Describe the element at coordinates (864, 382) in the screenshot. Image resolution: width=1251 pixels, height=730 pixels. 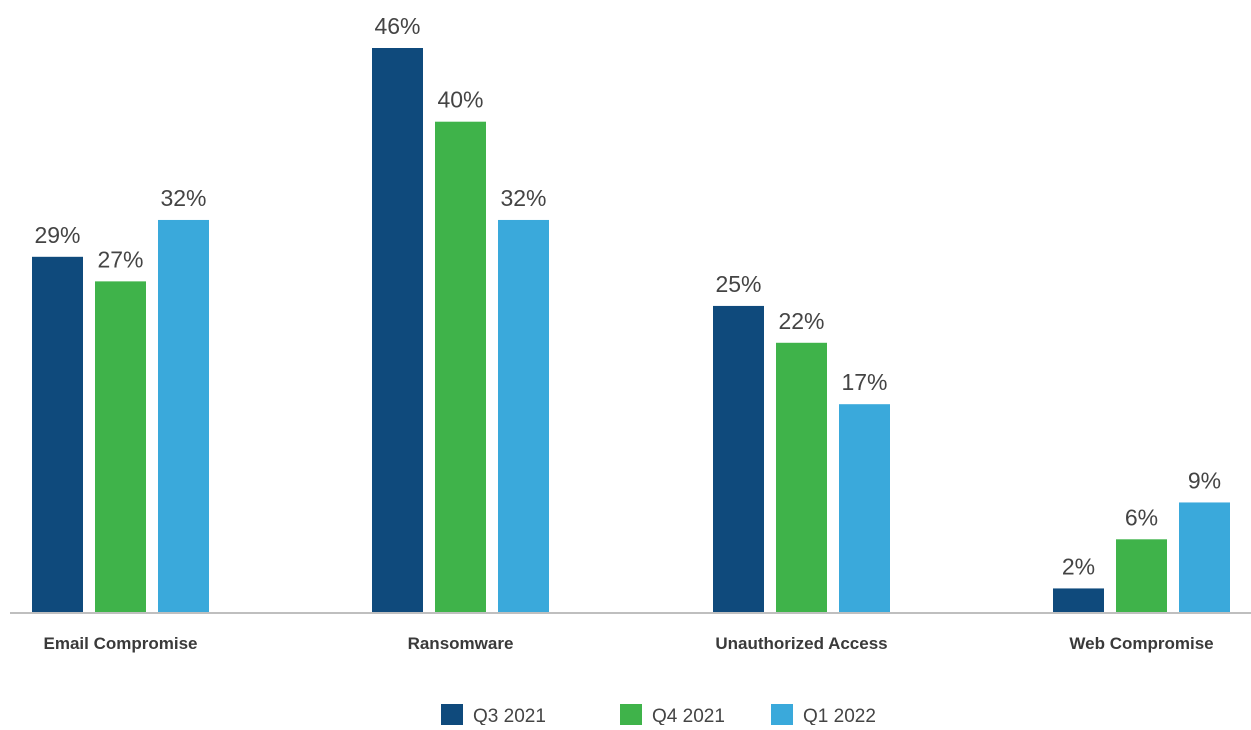
I see `data-label-2-2: 17%` at that location.